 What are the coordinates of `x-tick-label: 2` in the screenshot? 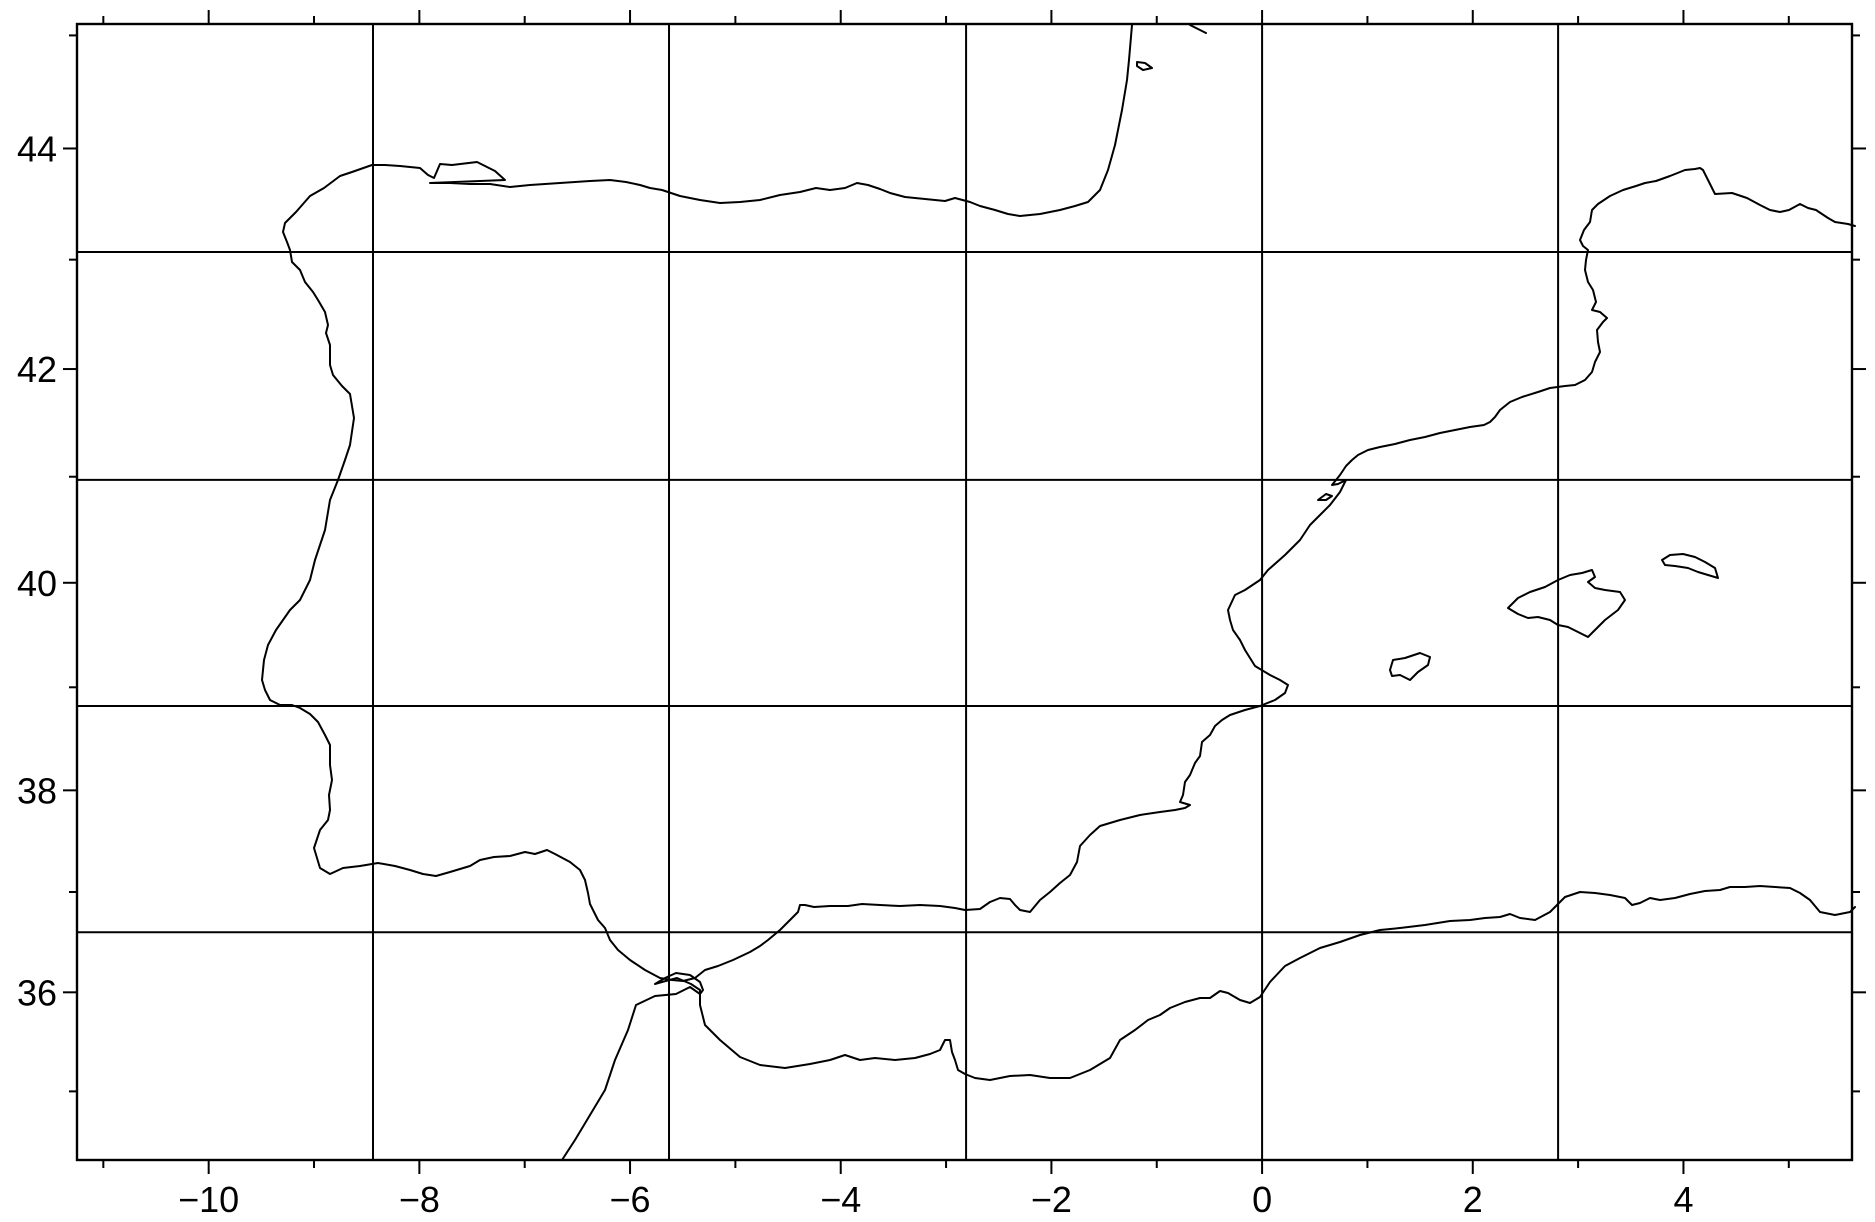 It's located at (1473, 1199).